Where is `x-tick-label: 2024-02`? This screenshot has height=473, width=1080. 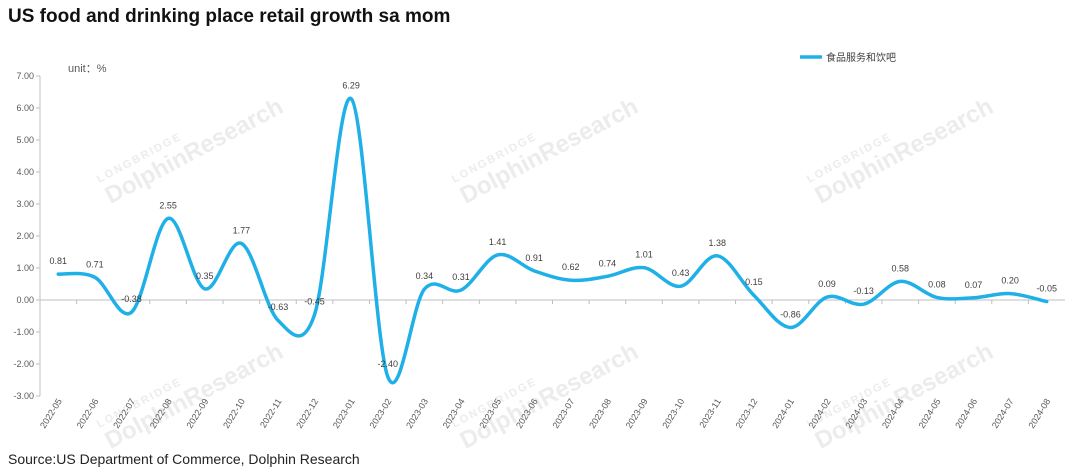
x-tick-label: 2024-02 is located at coordinates (820, 413).